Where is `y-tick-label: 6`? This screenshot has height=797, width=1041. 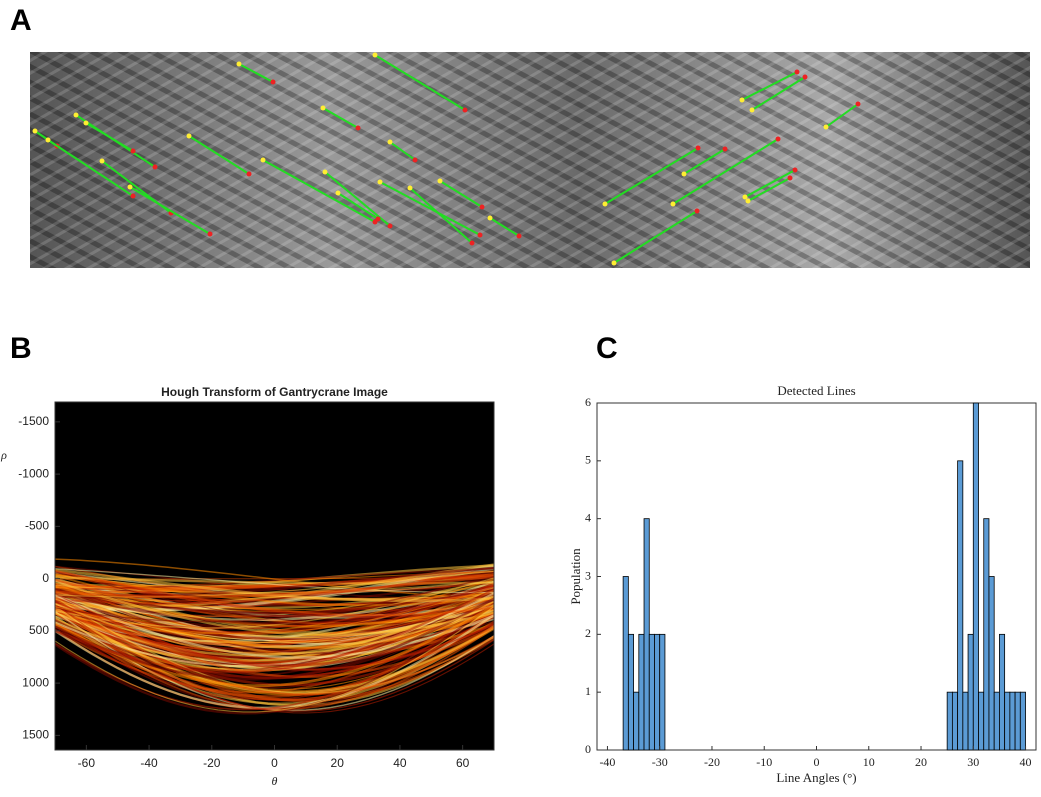 y-tick-label: 6 is located at coordinates (588, 402).